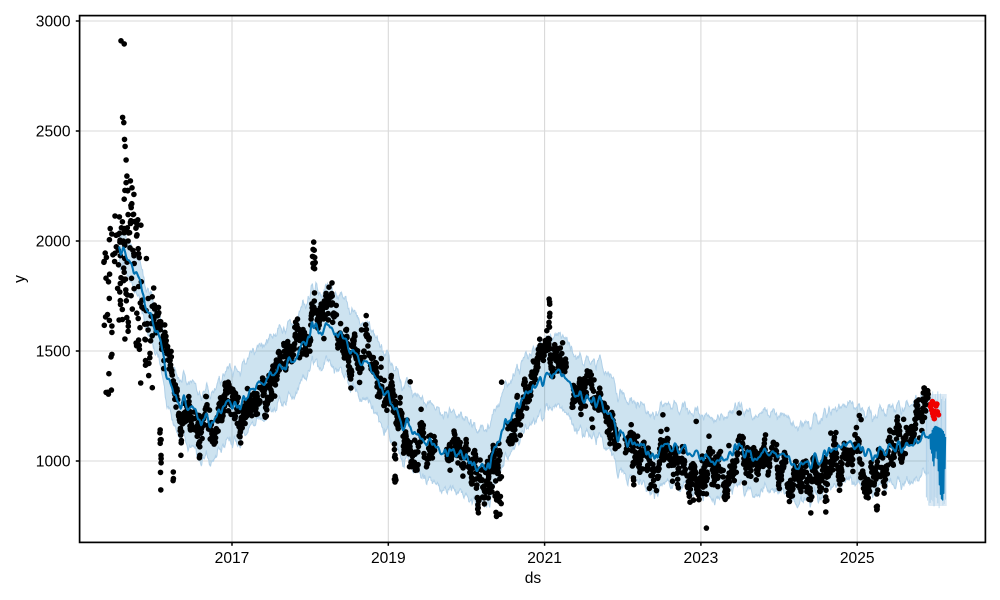 This screenshot has width=1000, height=600. Describe the element at coordinates (53, 132) in the screenshot. I see `svg-text: 2500` at that location.